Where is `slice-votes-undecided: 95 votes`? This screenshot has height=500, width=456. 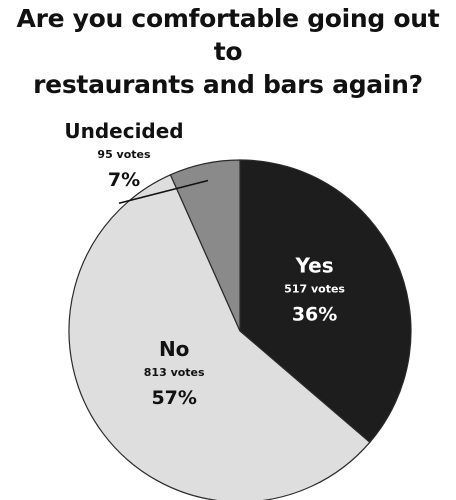
slice-votes-undecided: 95 votes is located at coordinates (124, 154).